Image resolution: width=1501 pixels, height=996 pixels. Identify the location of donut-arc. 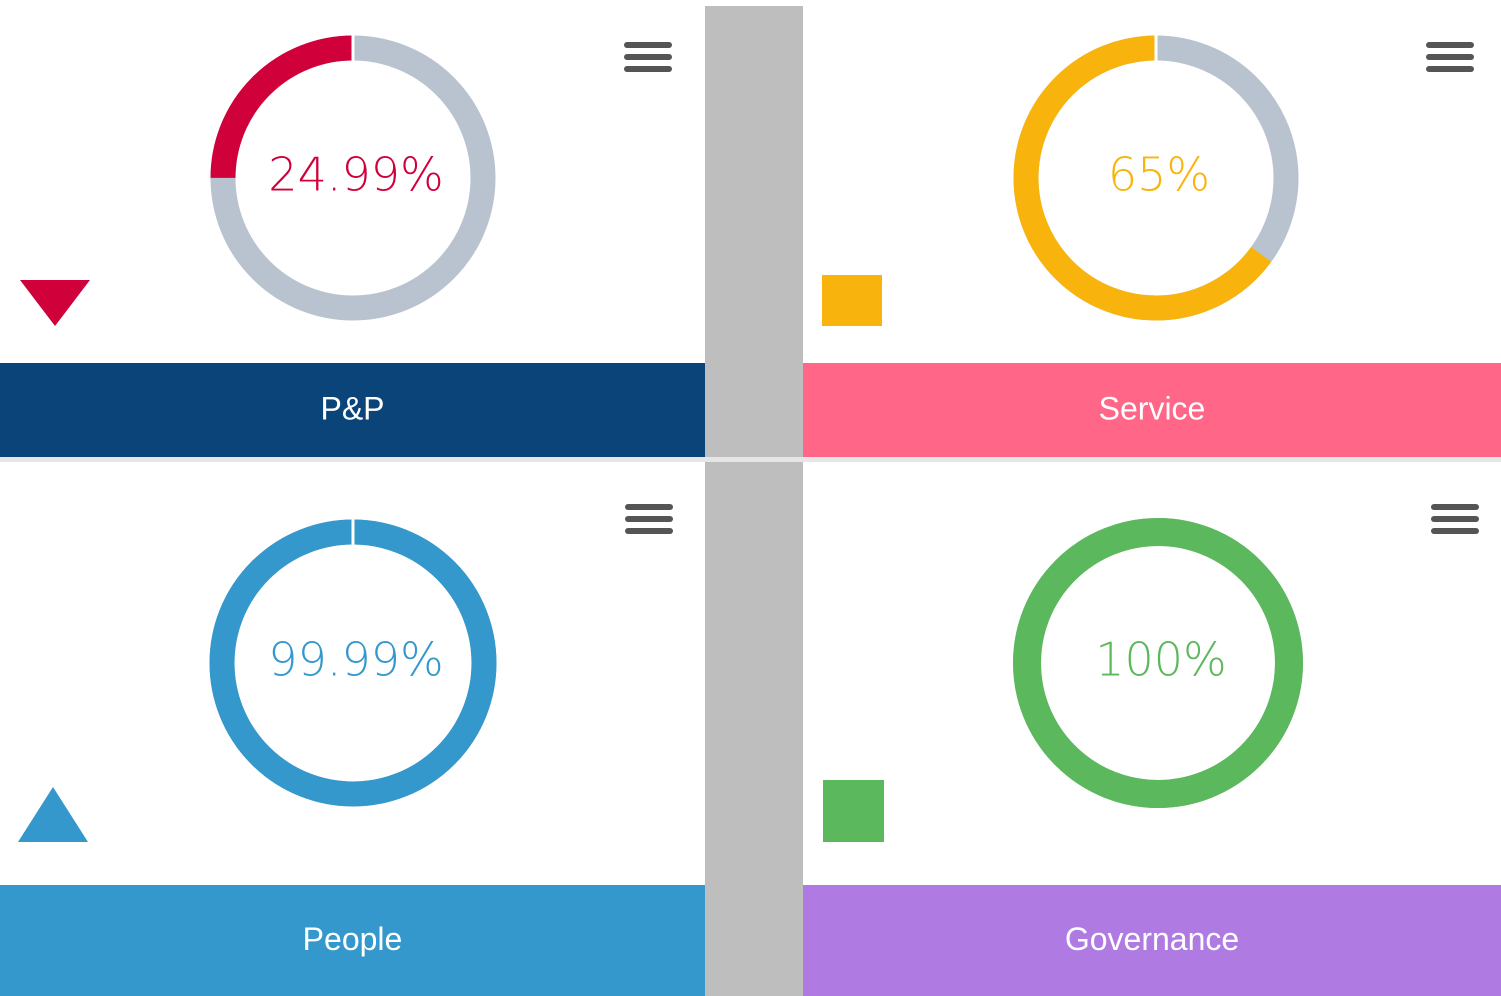
(1158, 663).